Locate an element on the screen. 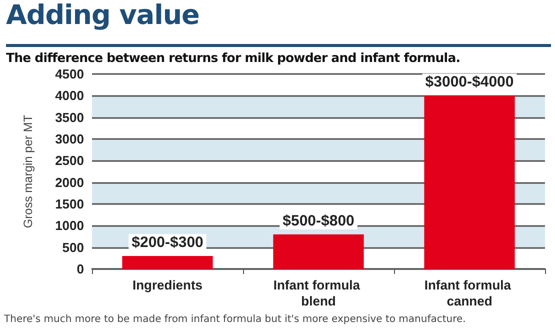 The image size is (555, 333). text: There's much more to be made from infant formula but it's more expensive to manufacture. is located at coordinates (235, 319).